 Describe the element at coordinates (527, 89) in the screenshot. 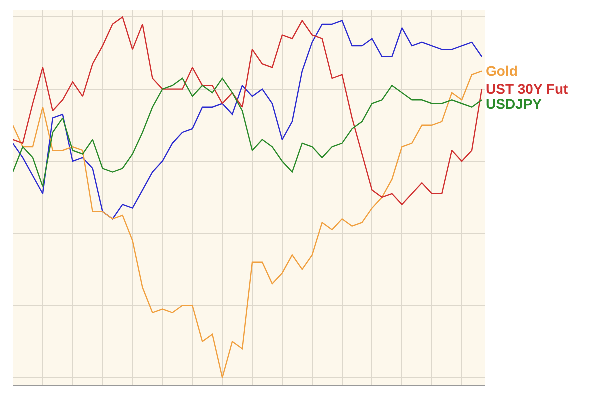

I see `series-label: UST 30Y Fut` at that location.